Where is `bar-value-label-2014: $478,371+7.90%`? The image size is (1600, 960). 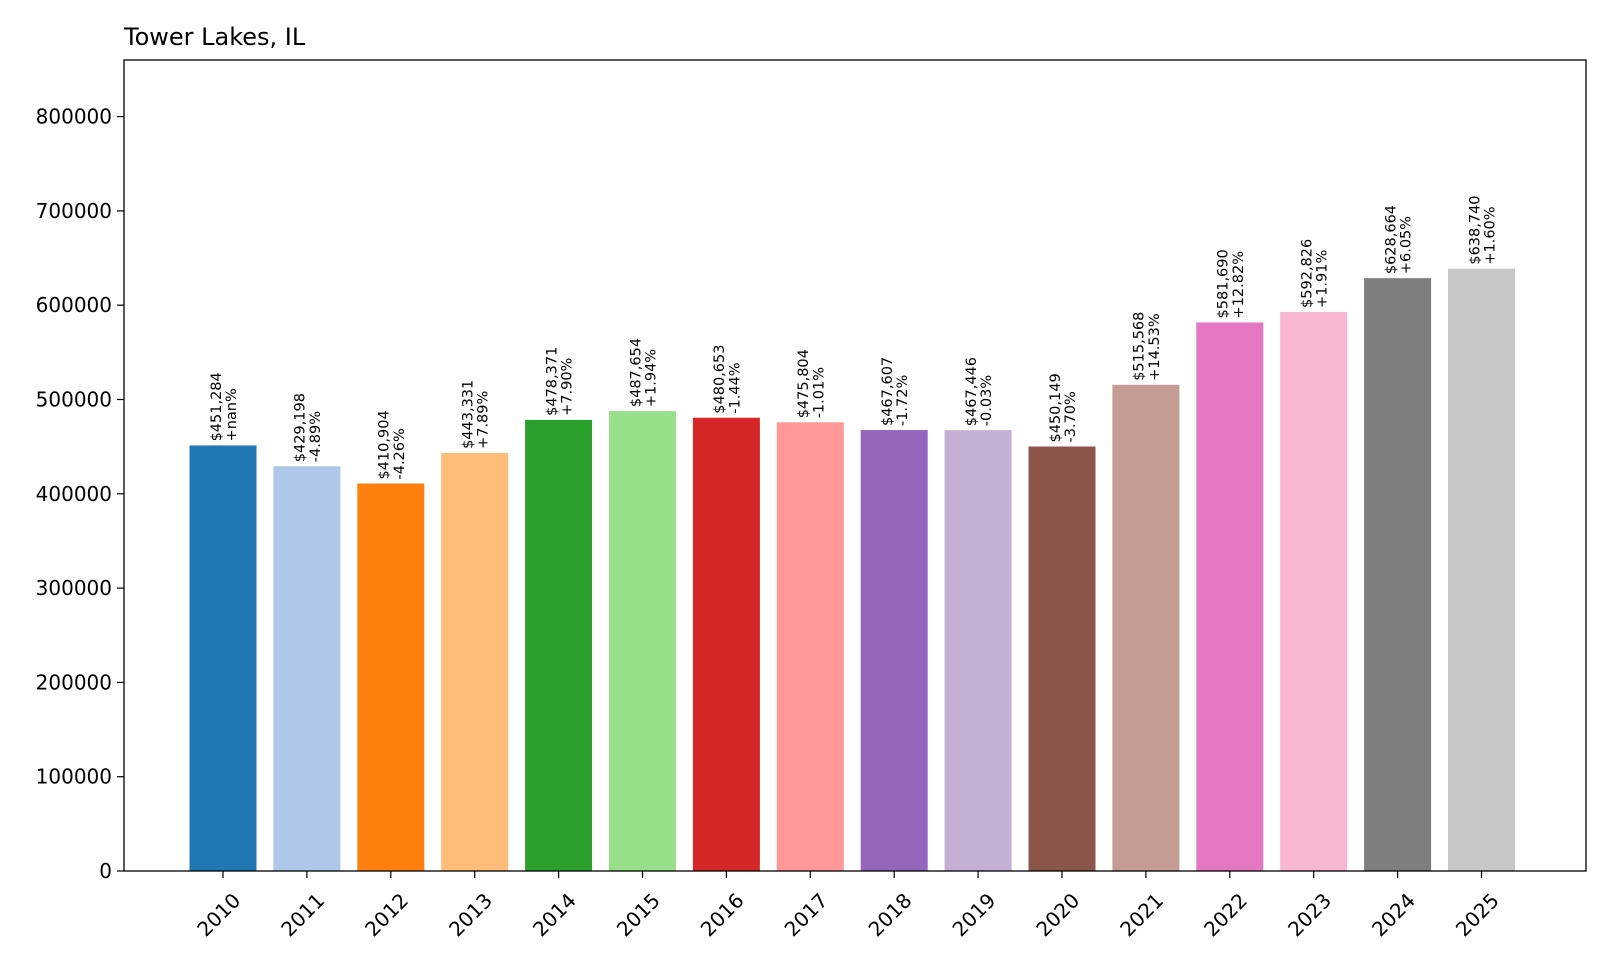 bar-value-label-2014: $478,371+7.90% is located at coordinates (559, 381).